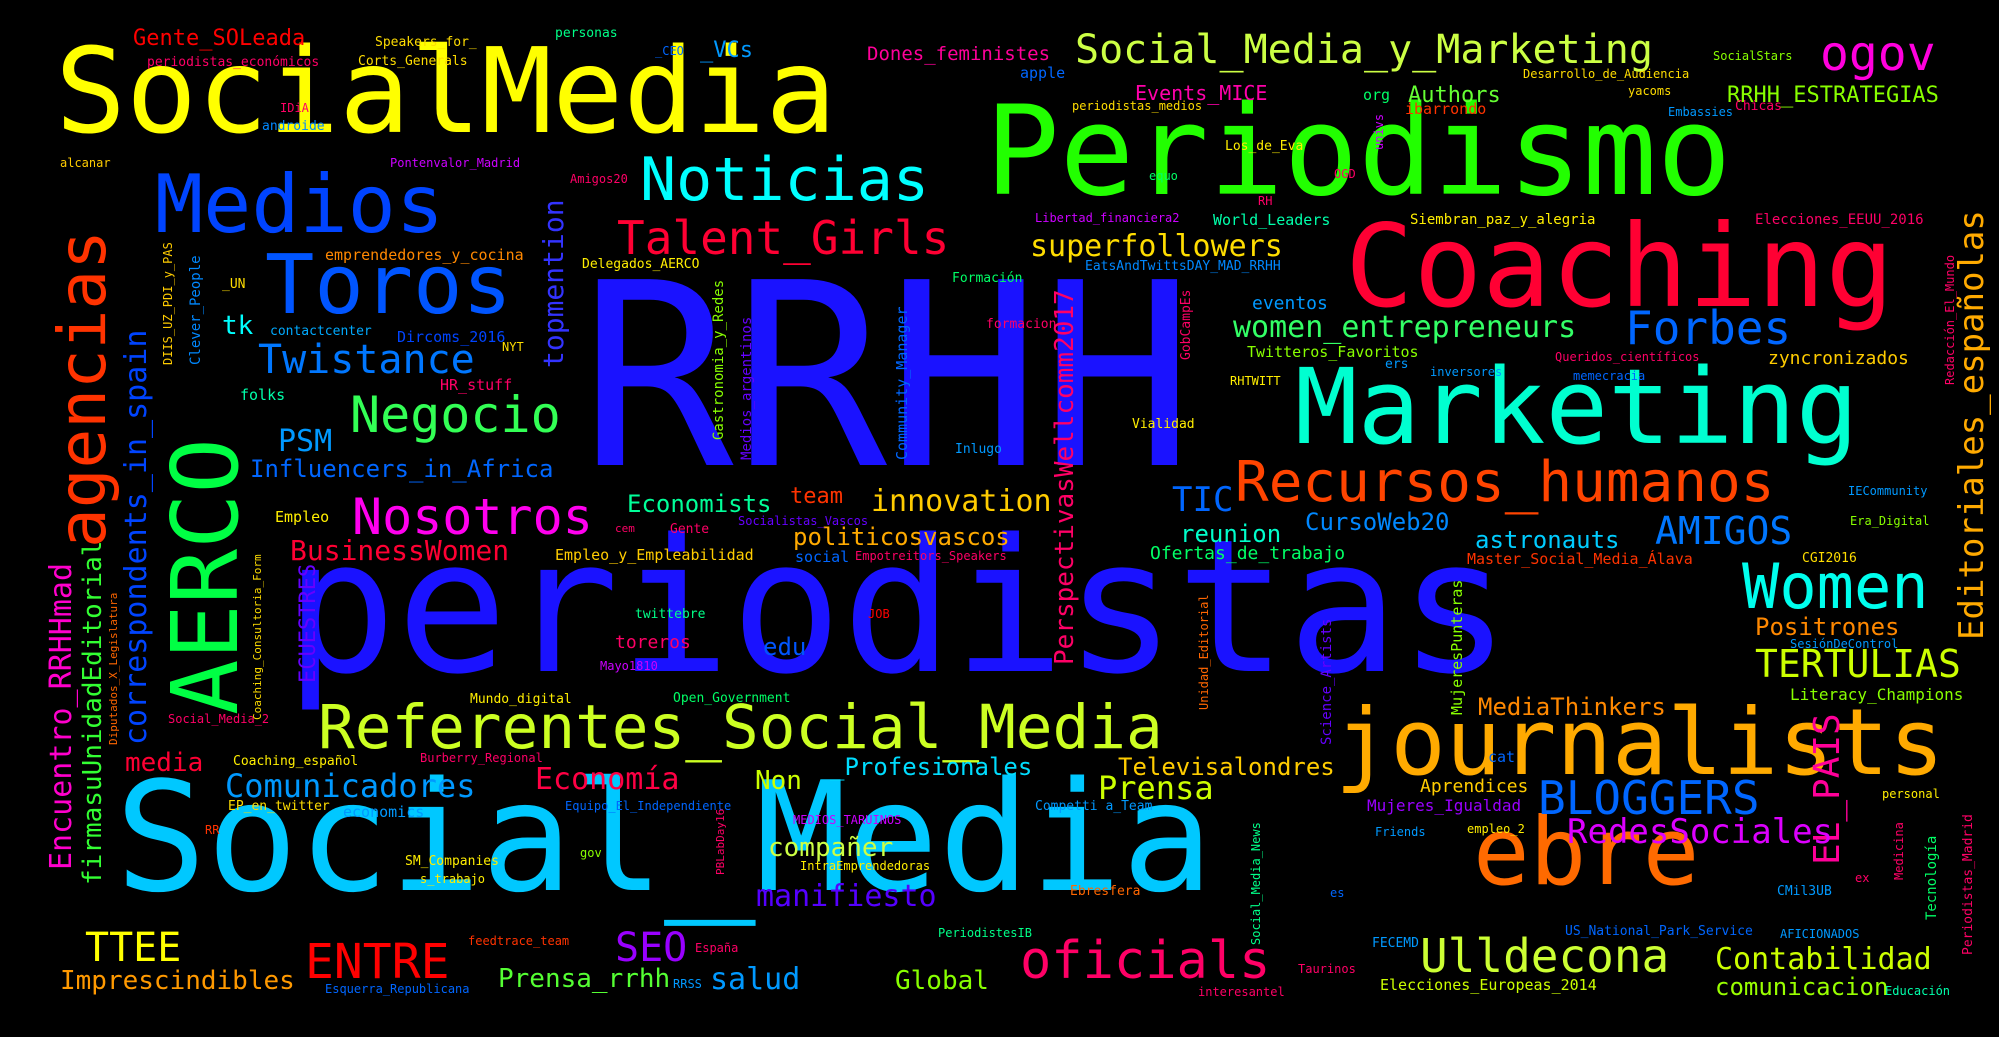 Image resolution: width=1999 pixels, height=1037 pixels. Describe the element at coordinates (755, 979) in the screenshot. I see `word-salud: salud` at that location.